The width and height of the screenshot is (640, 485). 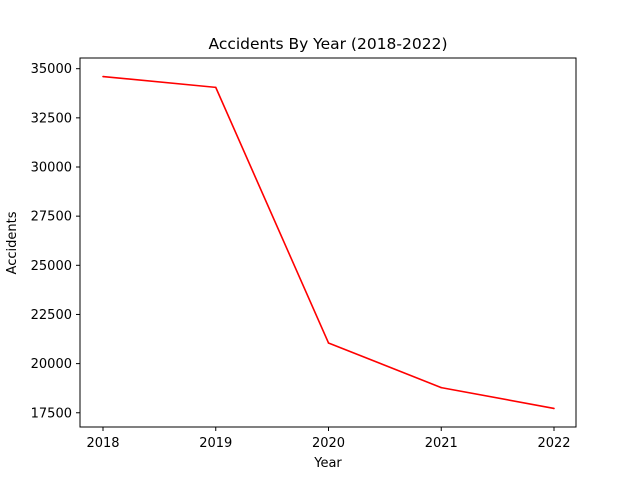 What do you see at coordinates (51, 217) in the screenshot?
I see `y-tick-label: 27500` at bounding box center [51, 217].